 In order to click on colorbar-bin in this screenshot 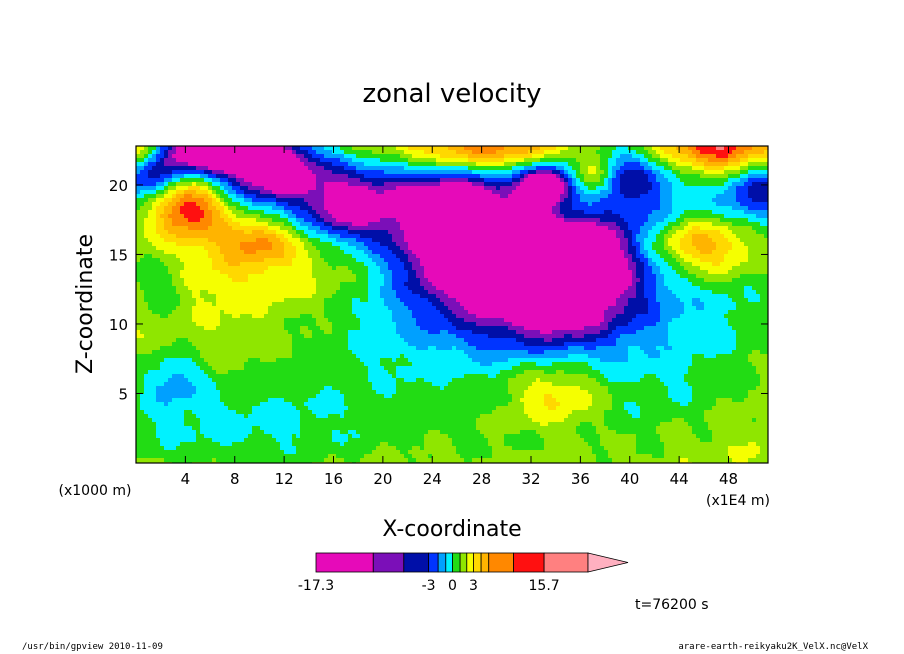, I will do `click(501, 562)`.